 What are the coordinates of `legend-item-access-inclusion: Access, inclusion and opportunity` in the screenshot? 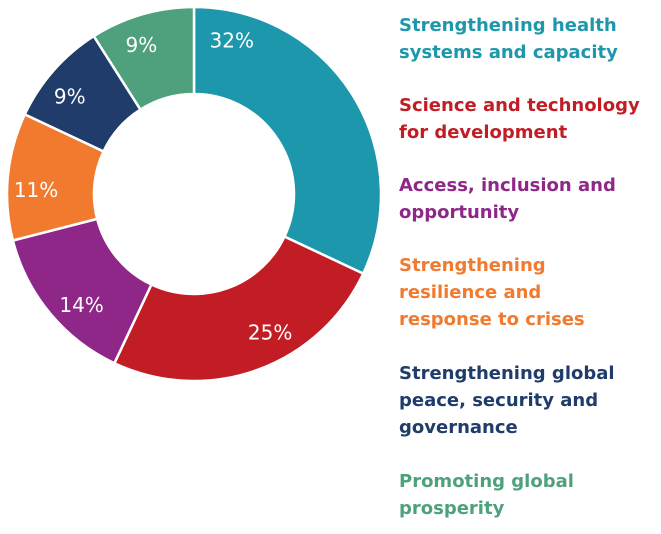 It's located at (507, 199).